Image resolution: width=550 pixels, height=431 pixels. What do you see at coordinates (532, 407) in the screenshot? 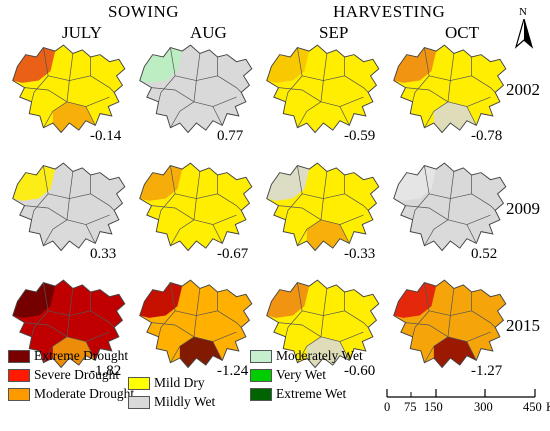
I see `scale-tick-450: 450` at bounding box center [532, 407].